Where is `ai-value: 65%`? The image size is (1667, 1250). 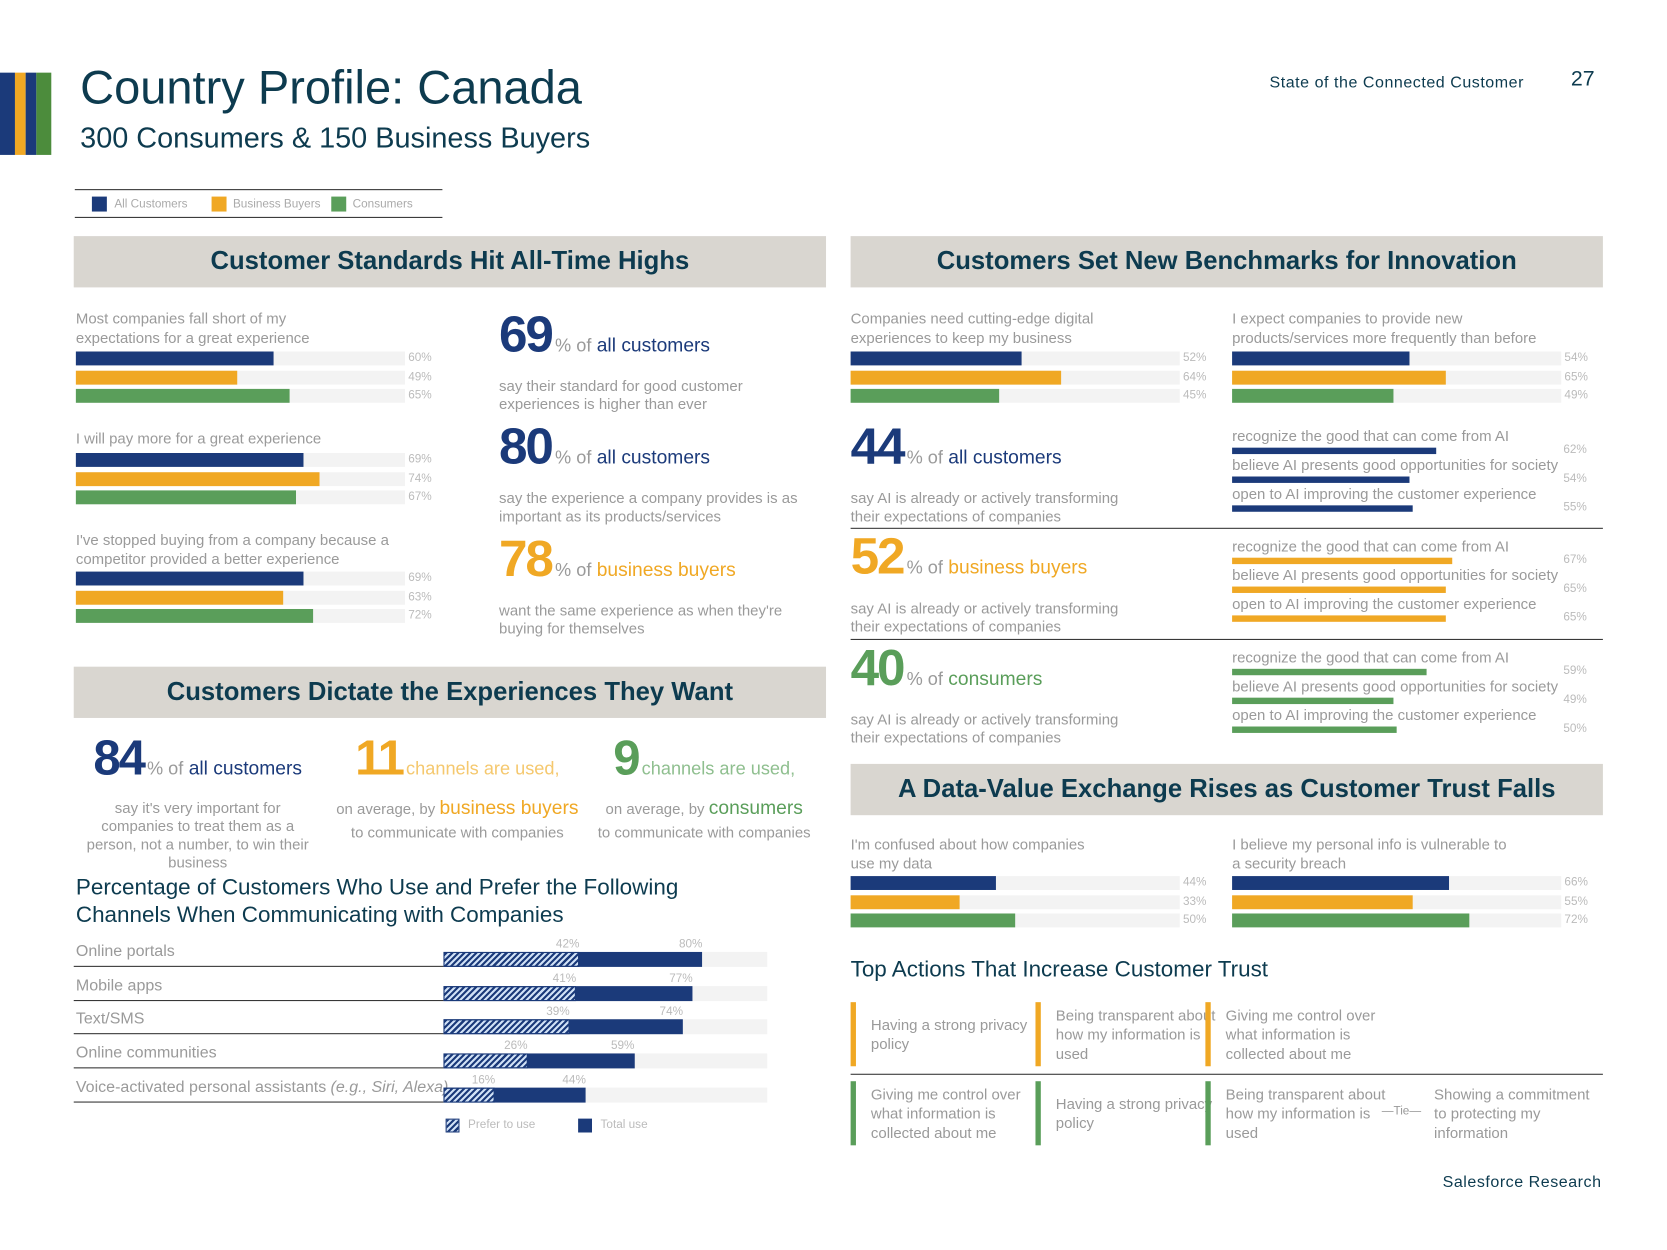 ai-value: 65% is located at coordinates (1575, 617).